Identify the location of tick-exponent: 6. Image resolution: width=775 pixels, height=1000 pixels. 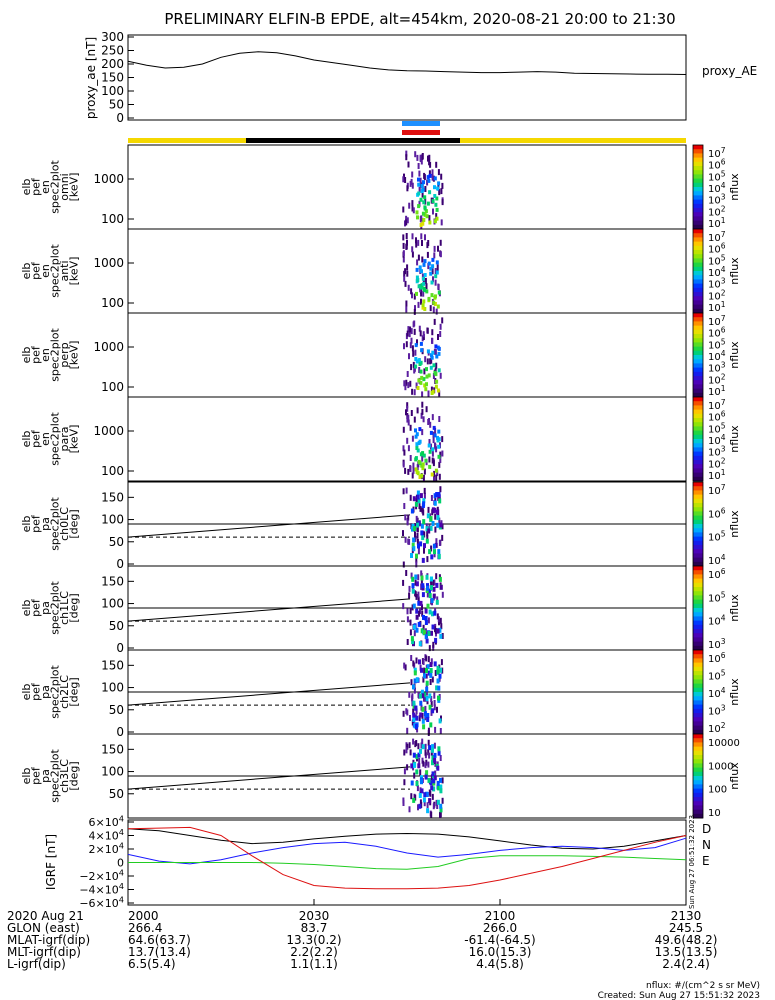
(723, 330).